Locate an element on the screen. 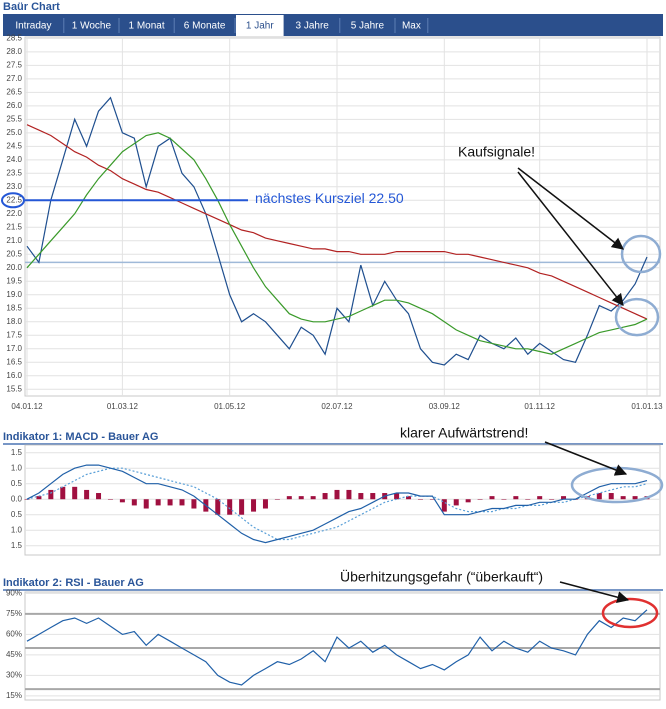 The image size is (666, 709). y-tick-label: 60% is located at coordinates (14, 633).